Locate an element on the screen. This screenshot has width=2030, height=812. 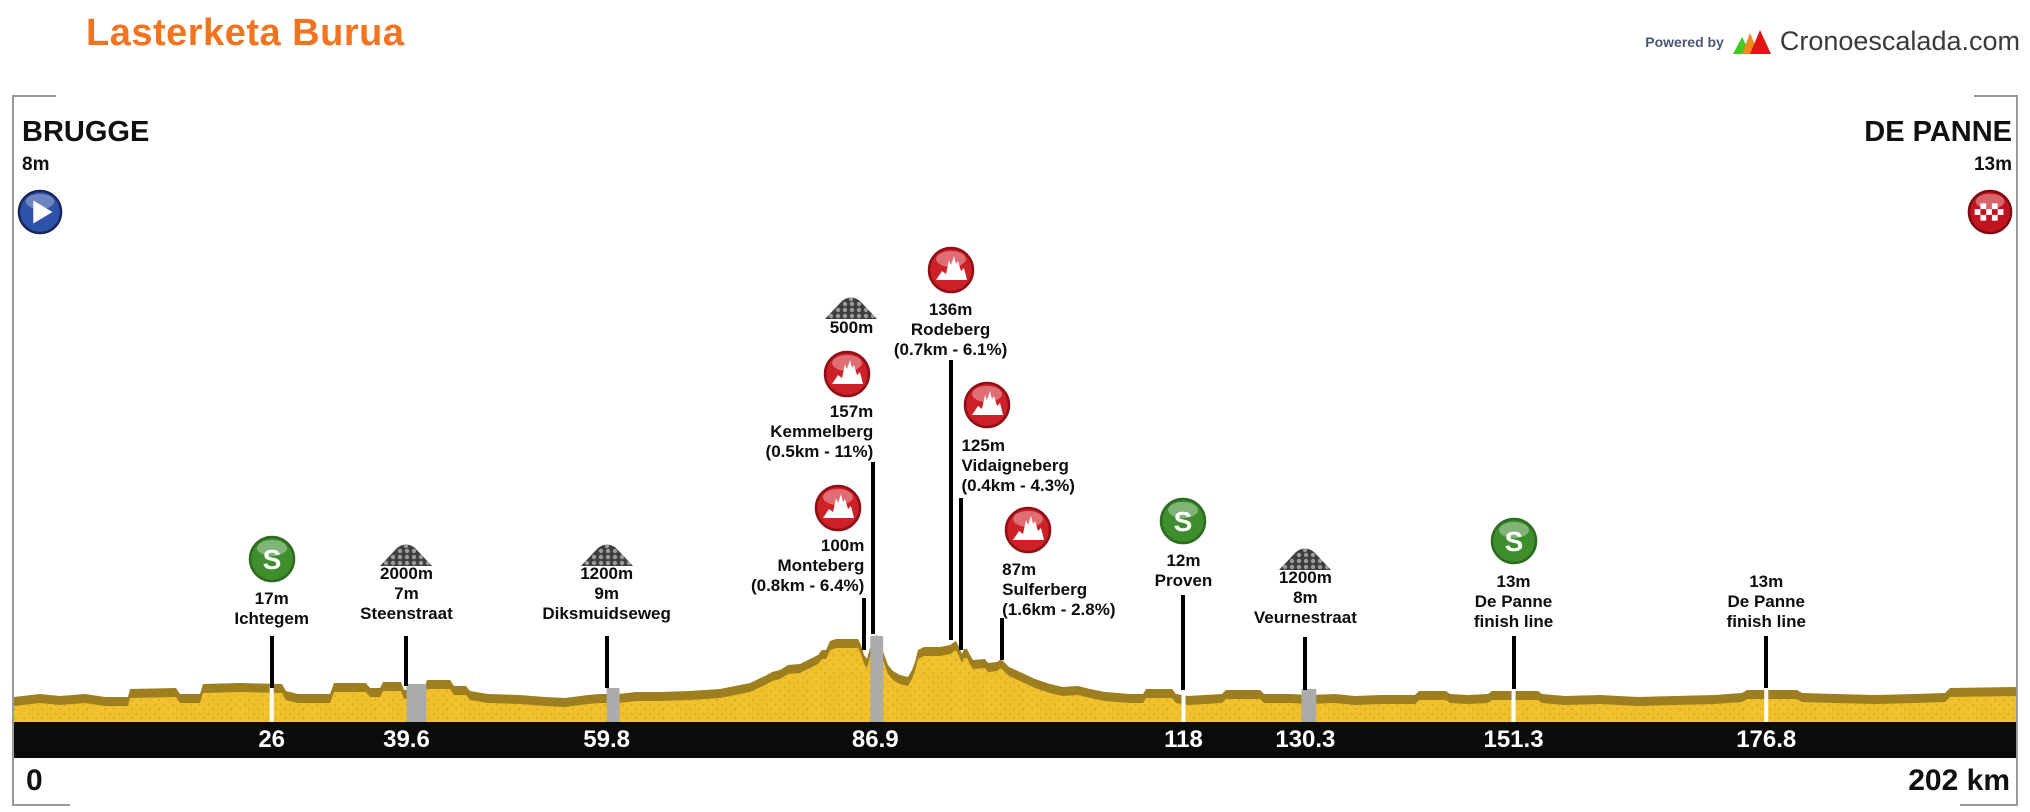
depanne-2-label: 13m De Panne finish line is located at coordinates (1766, 602).